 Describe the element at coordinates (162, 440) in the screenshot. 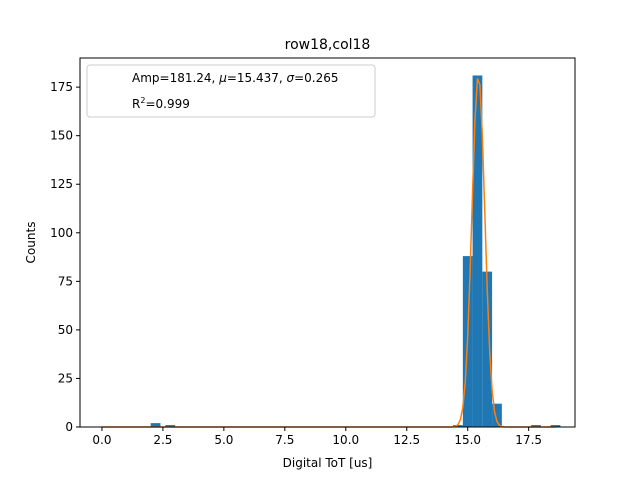

I see `x-tick-label: 2.5` at that location.